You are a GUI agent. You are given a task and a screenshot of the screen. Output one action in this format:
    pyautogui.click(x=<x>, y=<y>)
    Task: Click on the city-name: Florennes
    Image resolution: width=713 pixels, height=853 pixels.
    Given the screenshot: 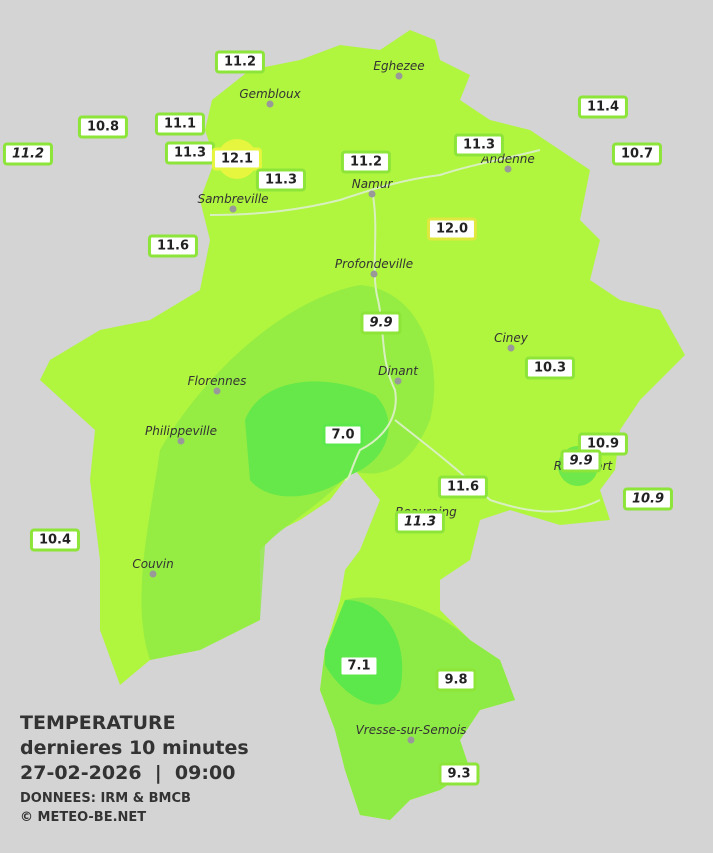 What is the action you would take?
    pyautogui.click(x=217, y=381)
    